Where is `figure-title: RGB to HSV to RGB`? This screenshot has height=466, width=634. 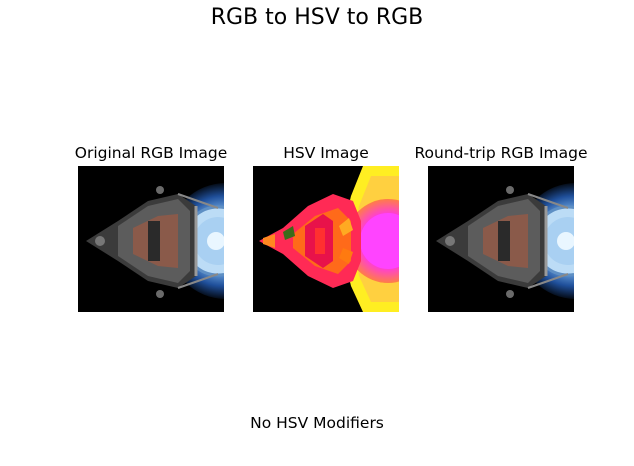
figure-title: RGB to HSV to RGB is located at coordinates (317, 17).